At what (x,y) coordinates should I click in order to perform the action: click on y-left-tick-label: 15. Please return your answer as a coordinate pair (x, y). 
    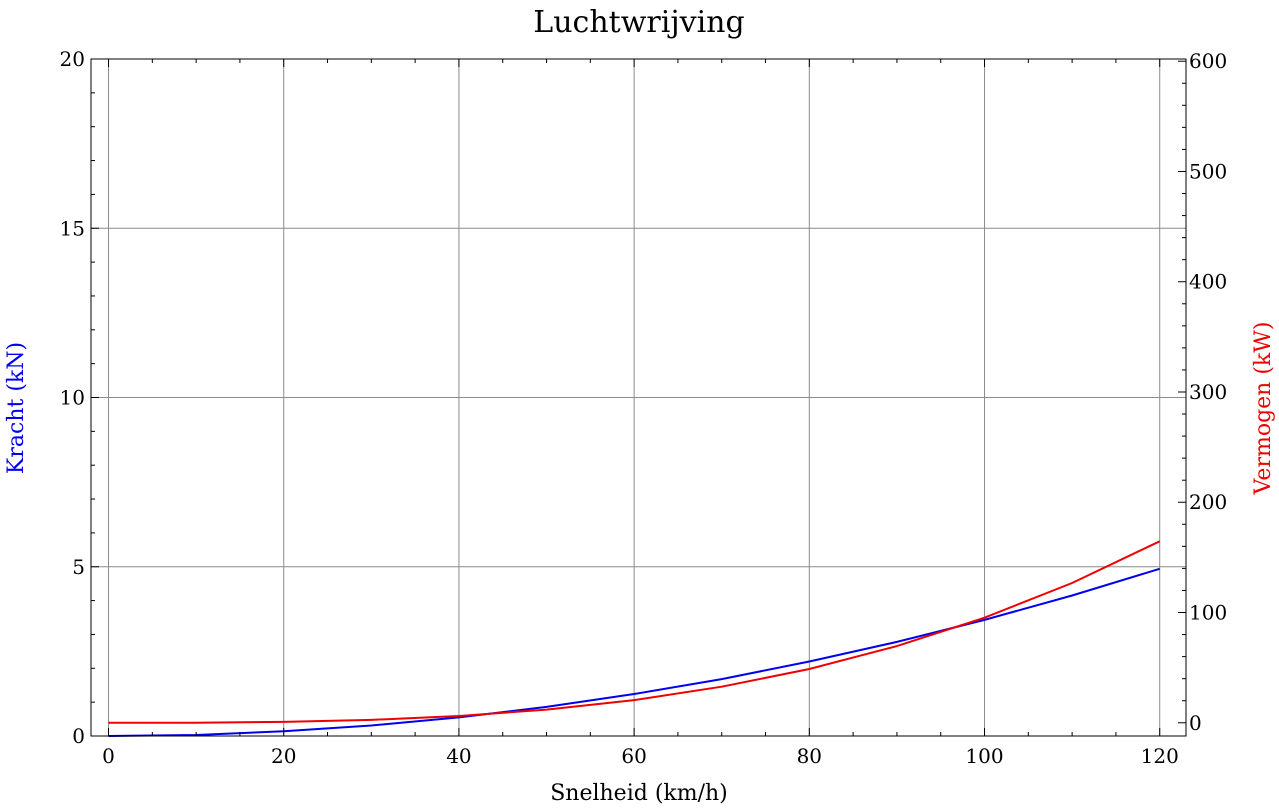
    Looking at the image, I should click on (72, 228).